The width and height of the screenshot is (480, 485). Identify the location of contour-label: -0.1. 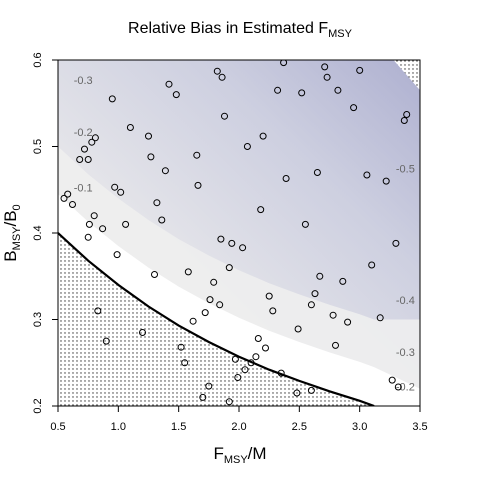
(83, 189).